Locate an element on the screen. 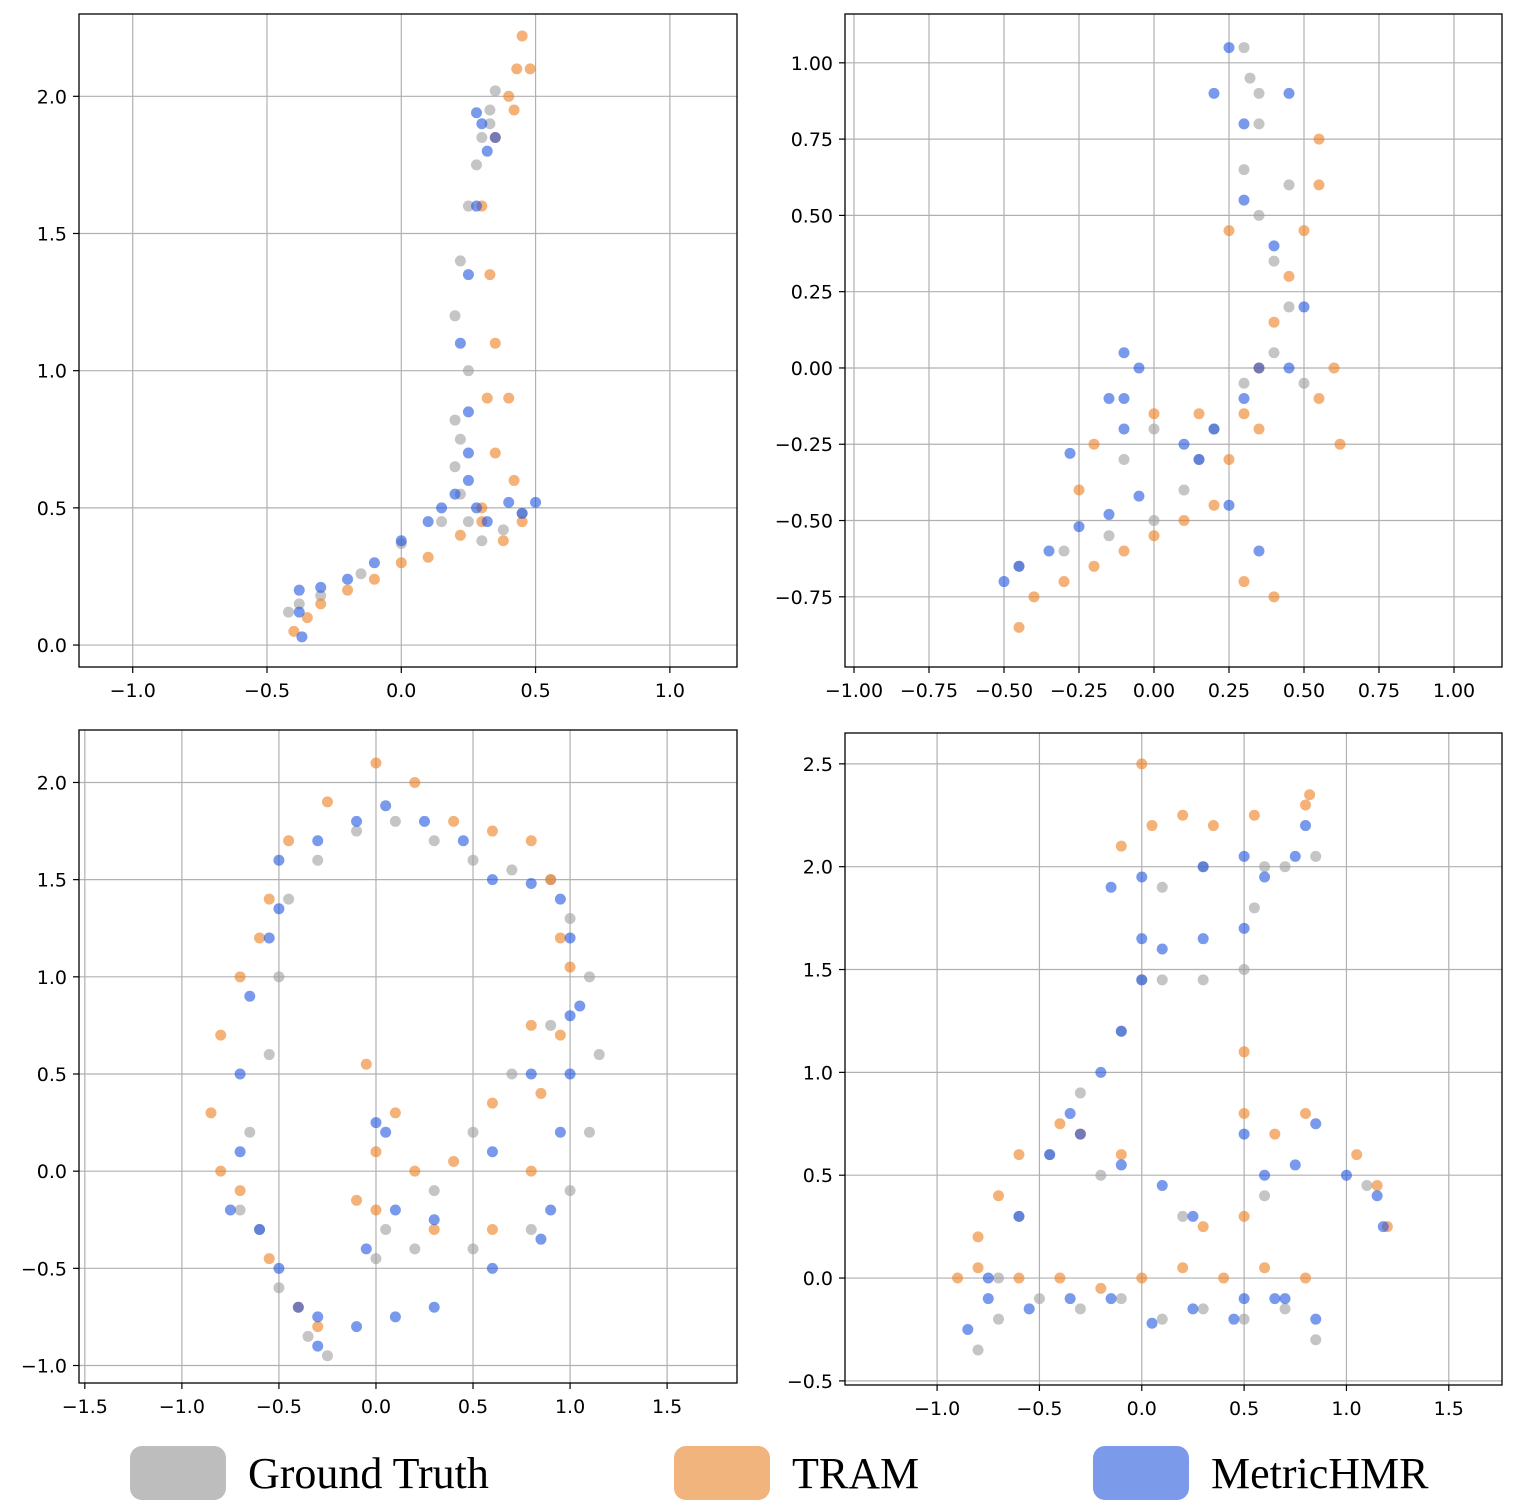 The height and width of the screenshot is (1508, 1517). y-tick-label: 1.0 is located at coordinates (818, 1073).